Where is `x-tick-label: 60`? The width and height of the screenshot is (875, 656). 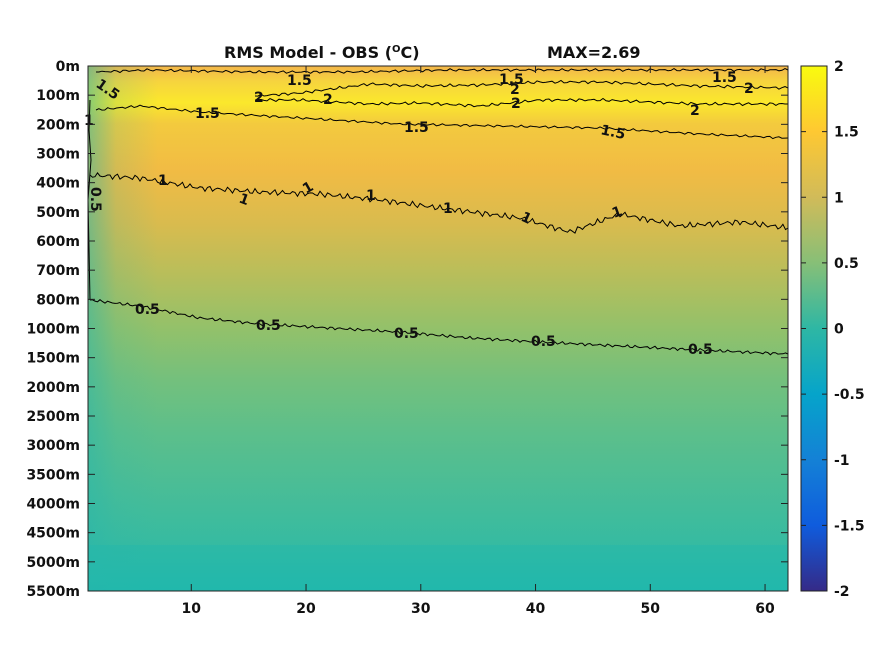 x-tick-label: 60 is located at coordinates (765, 609).